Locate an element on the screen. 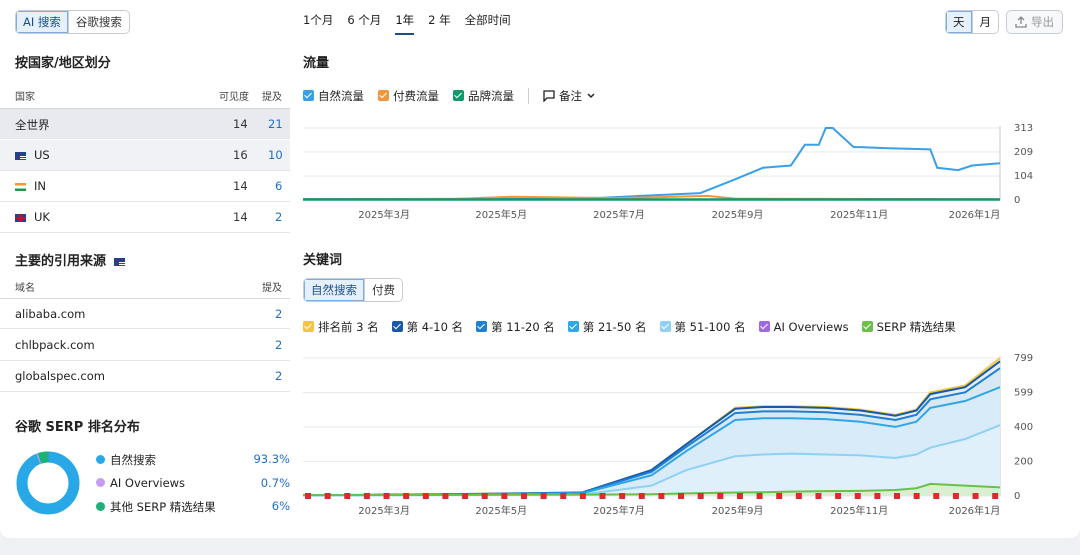  keyword-legend-item: SERP 精选结果 is located at coordinates (908, 327).